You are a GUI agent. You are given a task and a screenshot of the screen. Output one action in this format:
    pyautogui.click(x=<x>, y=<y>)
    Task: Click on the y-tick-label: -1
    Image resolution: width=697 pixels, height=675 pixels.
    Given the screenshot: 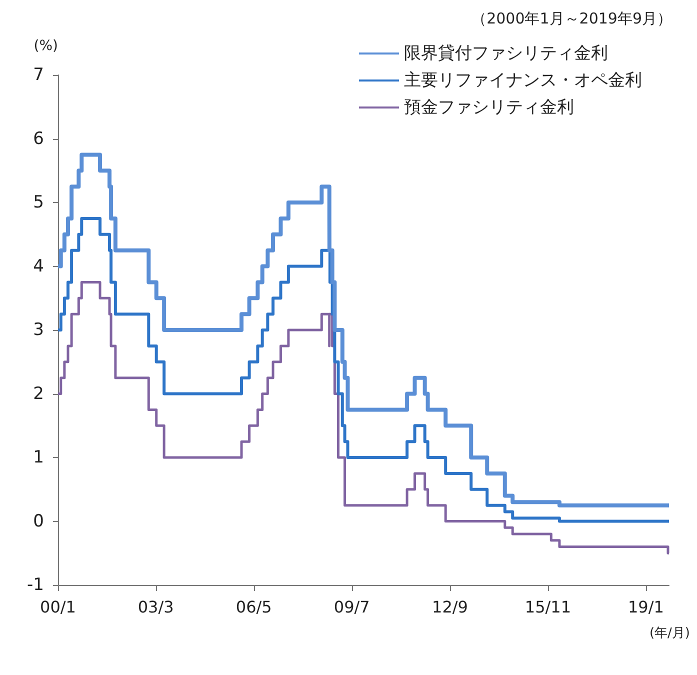 What is the action you would take?
    pyautogui.click(x=35, y=585)
    